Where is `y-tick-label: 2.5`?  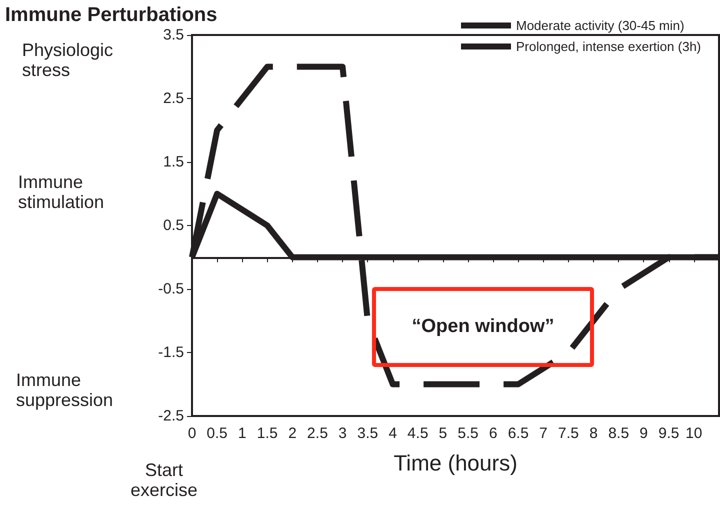
y-tick-label: 2.5 is located at coordinates (173, 98).